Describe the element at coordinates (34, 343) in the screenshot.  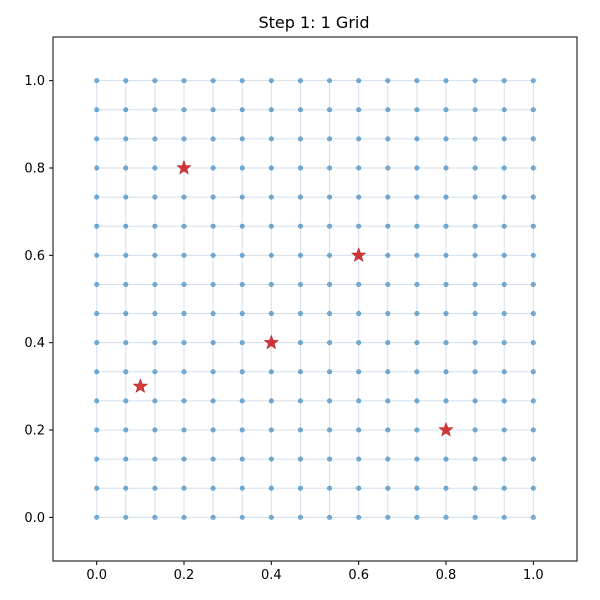
I see `y-tick-label: 0.4` at that location.